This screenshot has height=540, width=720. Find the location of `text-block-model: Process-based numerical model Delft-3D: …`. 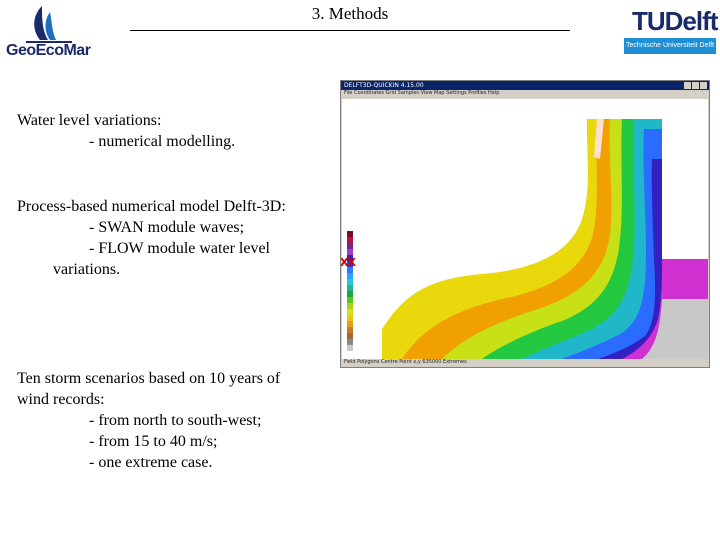

text-block-model: Process-based numerical model Delft-3D: … is located at coordinates (151, 238).